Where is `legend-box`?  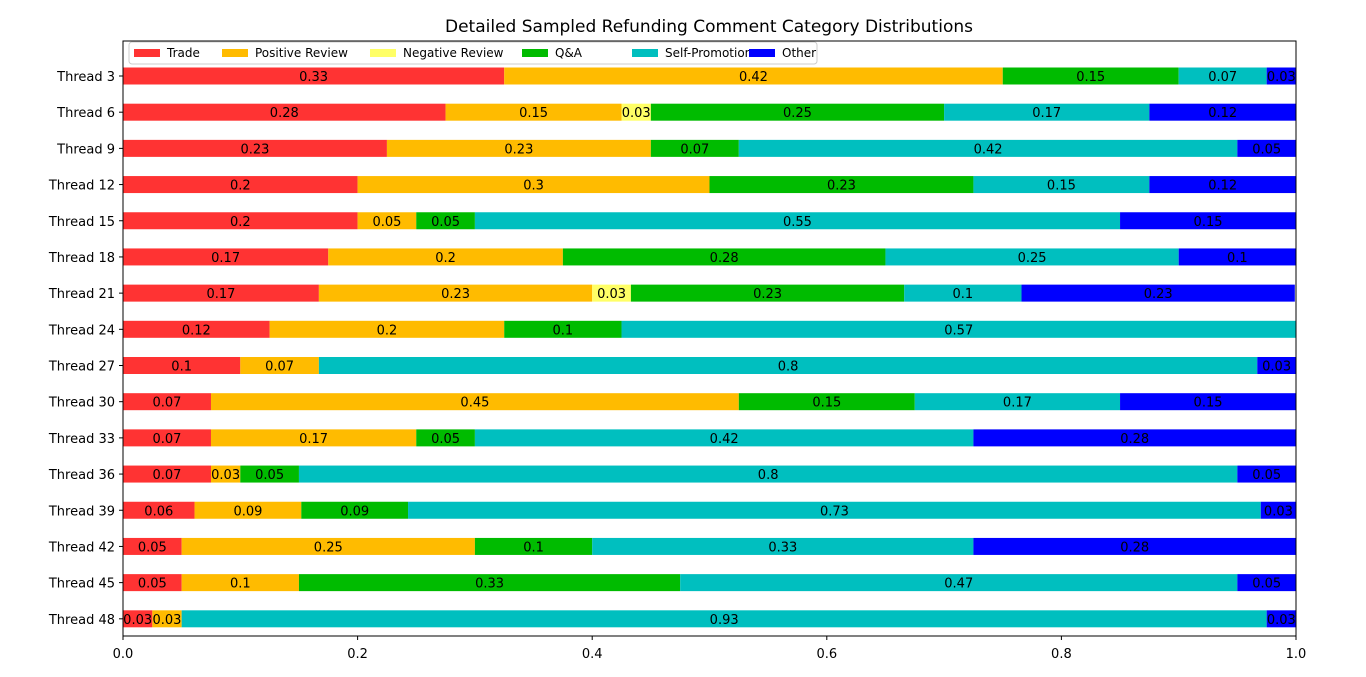
legend-box is located at coordinates (473, 53).